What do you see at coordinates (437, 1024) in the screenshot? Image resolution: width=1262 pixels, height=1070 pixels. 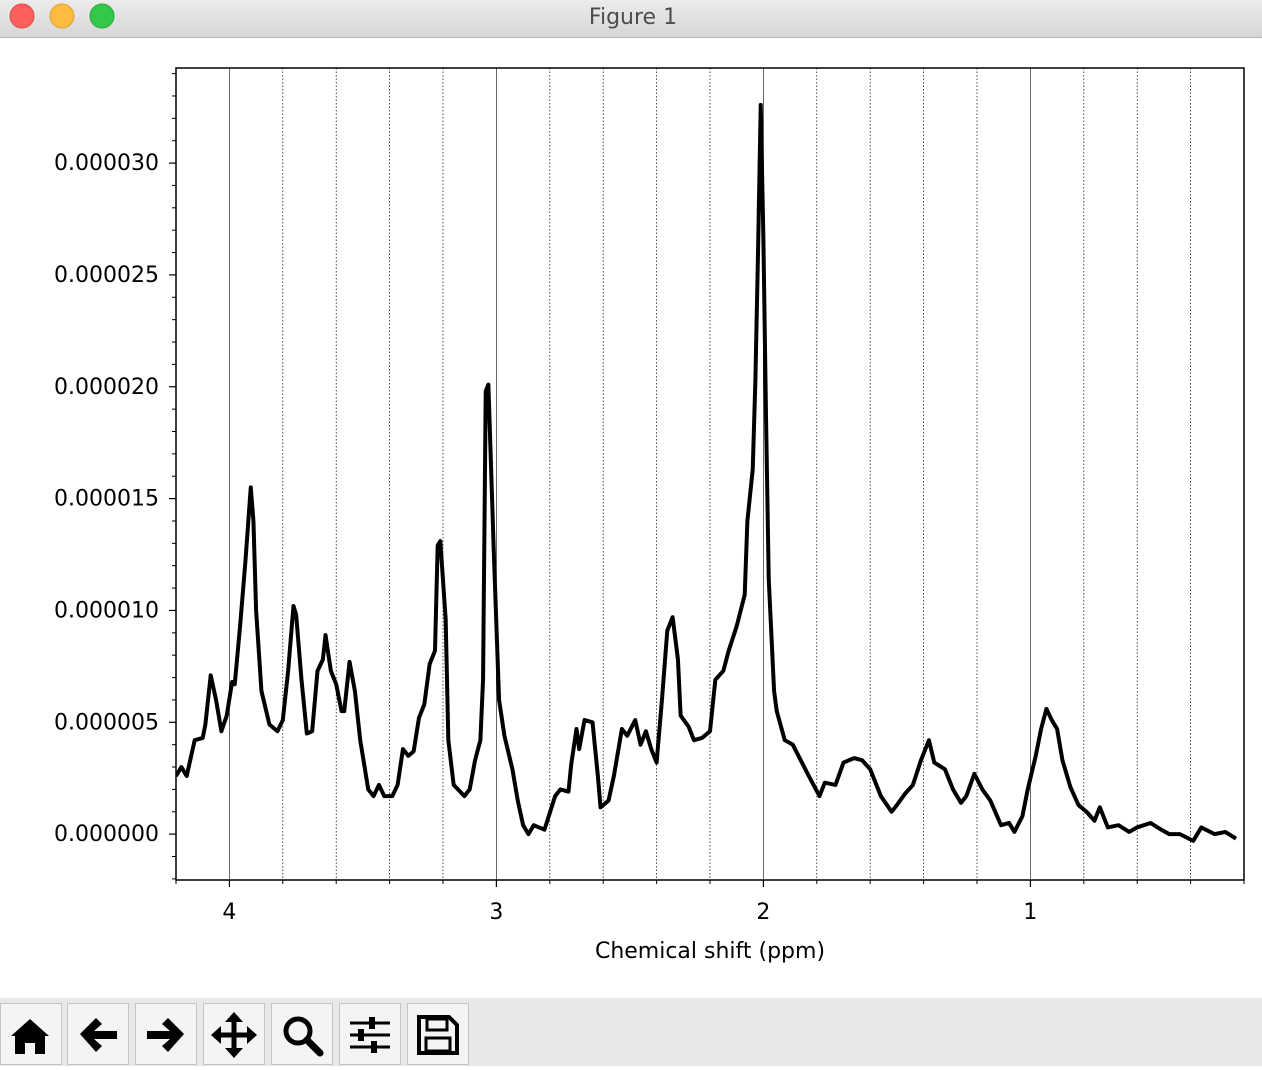 I see `save-shutter` at bounding box center [437, 1024].